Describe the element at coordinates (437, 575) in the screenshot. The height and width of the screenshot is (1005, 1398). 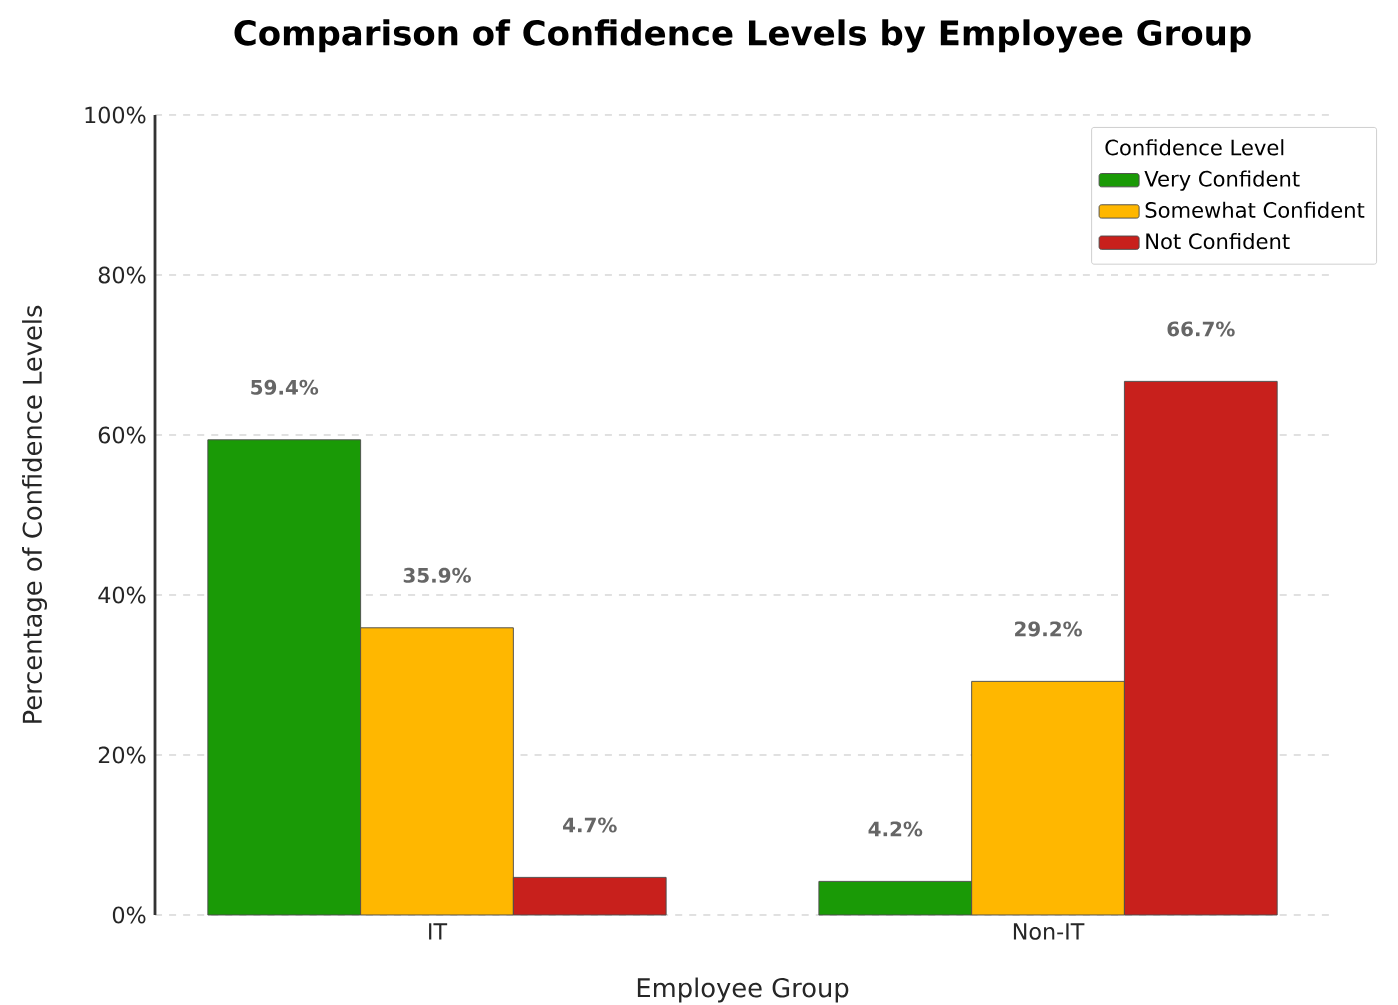
I see `data-label: 35.9%` at that location.